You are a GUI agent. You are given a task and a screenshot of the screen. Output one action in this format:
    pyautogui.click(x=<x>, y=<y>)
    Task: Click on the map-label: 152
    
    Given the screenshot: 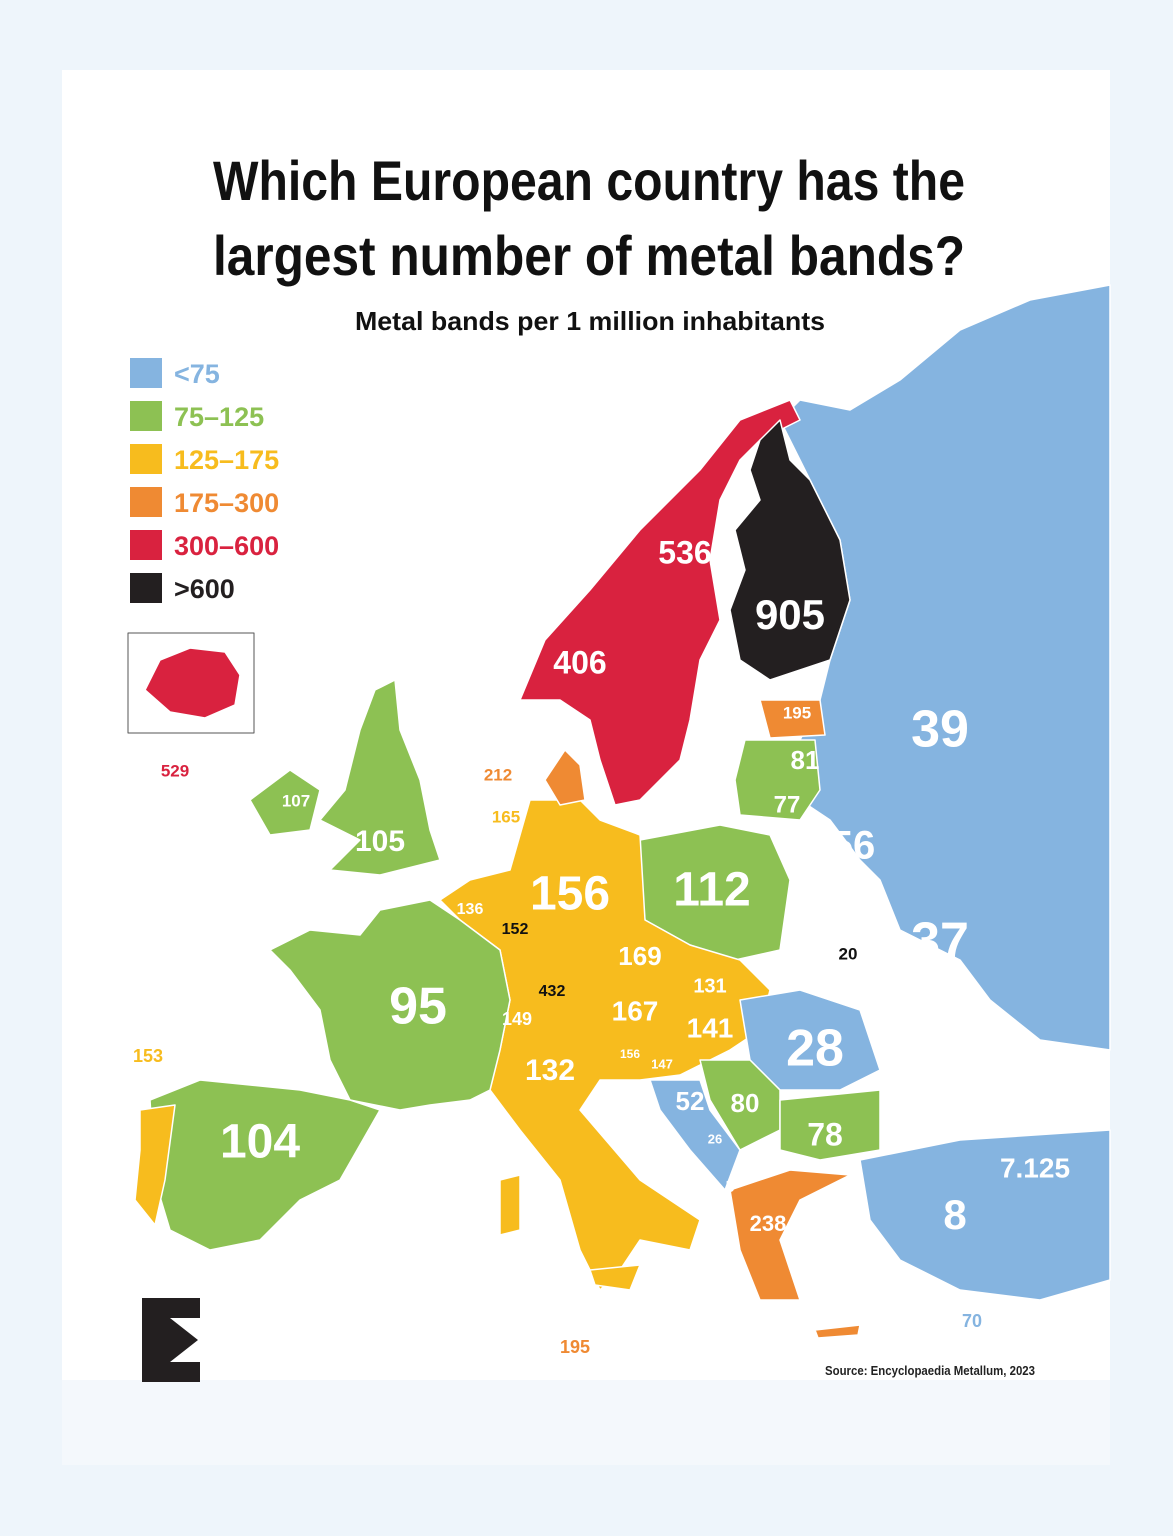 What is the action you would take?
    pyautogui.click(x=515, y=929)
    